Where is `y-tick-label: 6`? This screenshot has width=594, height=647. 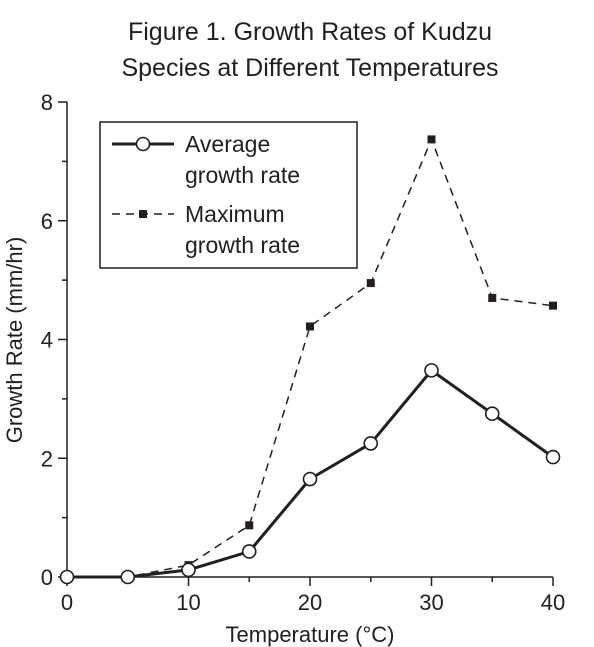 y-tick-label: 6 is located at coordinates (47, 221).